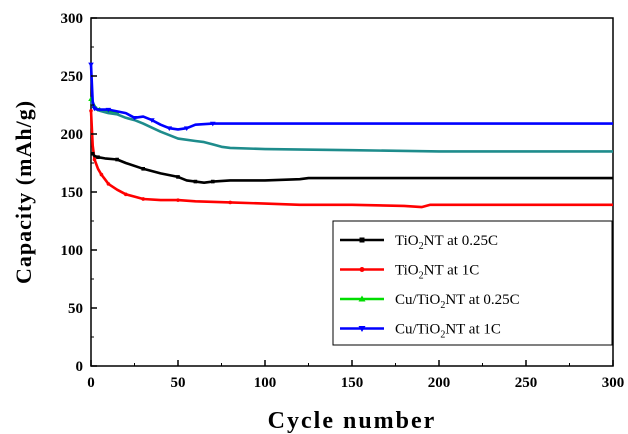 The height and width of the screenshot is (434, 628). I want to click on y-tick-label: 250, so click(72, 77).